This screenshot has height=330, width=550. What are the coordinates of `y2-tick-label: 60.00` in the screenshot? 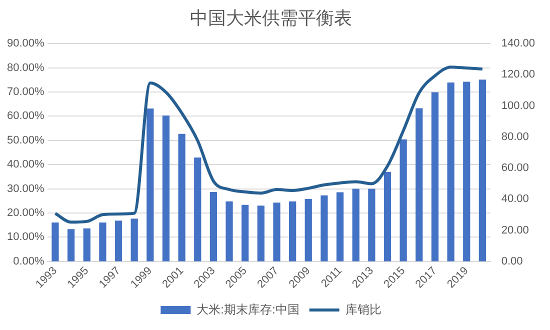 It's located at (515, 168).